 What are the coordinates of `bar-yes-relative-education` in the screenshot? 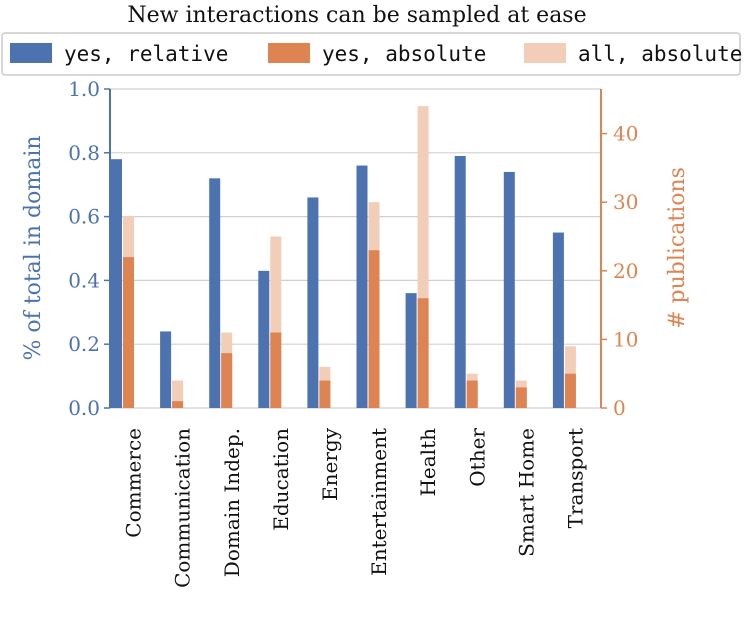 It's located at (264, 339).